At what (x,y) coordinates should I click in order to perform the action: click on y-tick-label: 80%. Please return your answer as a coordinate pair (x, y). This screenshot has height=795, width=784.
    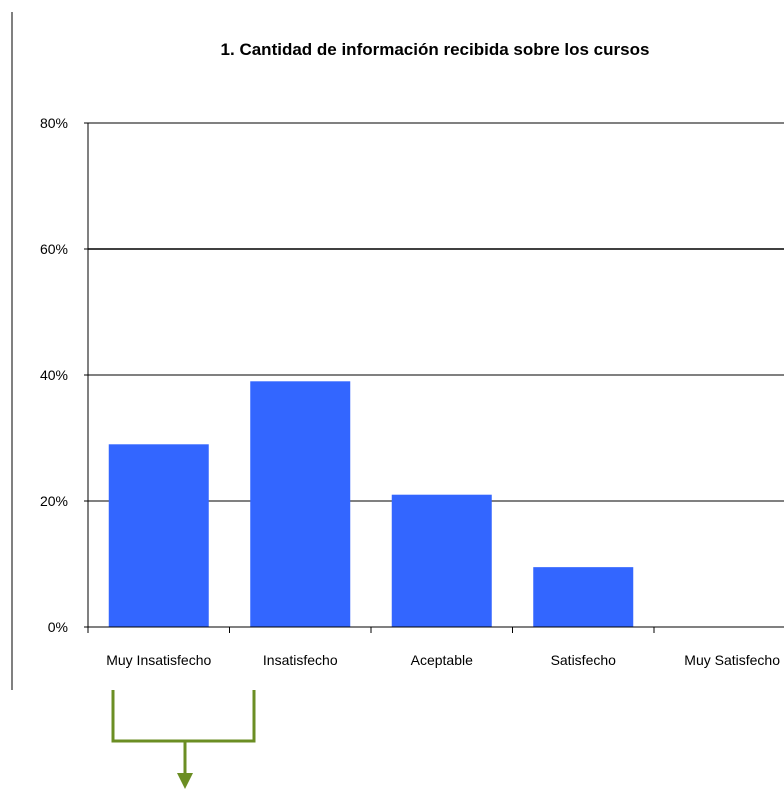
    Looking at the image, I should click on (54, 123).